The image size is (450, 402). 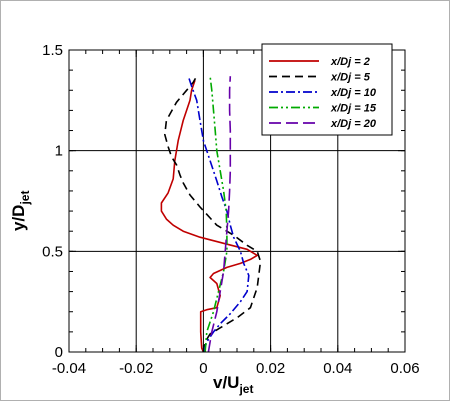 What do you see at coordinates (59, 151) in the screenshot?
I see `y-tick-label: 1` at bounding box center [59, 151].